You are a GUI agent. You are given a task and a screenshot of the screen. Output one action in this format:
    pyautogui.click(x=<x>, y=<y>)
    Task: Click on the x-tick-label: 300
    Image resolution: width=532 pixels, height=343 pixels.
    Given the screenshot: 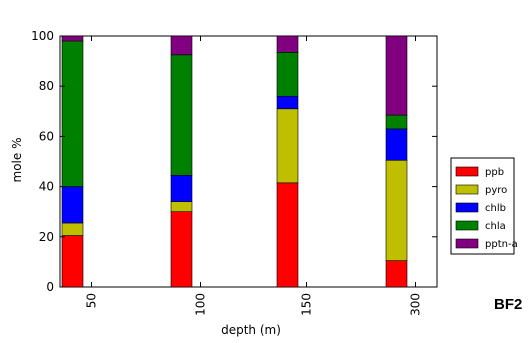 What is the action you would take?
    pyautogui.click(x=416, y=304)
    